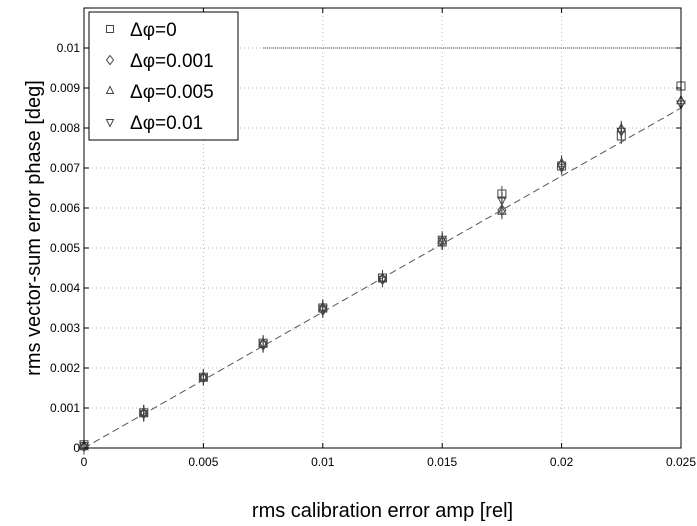  What do you see at coordinates (442, 462) in the screenshot?
I see `x-tick-label: 0.015` at bounding box center [442, 462].